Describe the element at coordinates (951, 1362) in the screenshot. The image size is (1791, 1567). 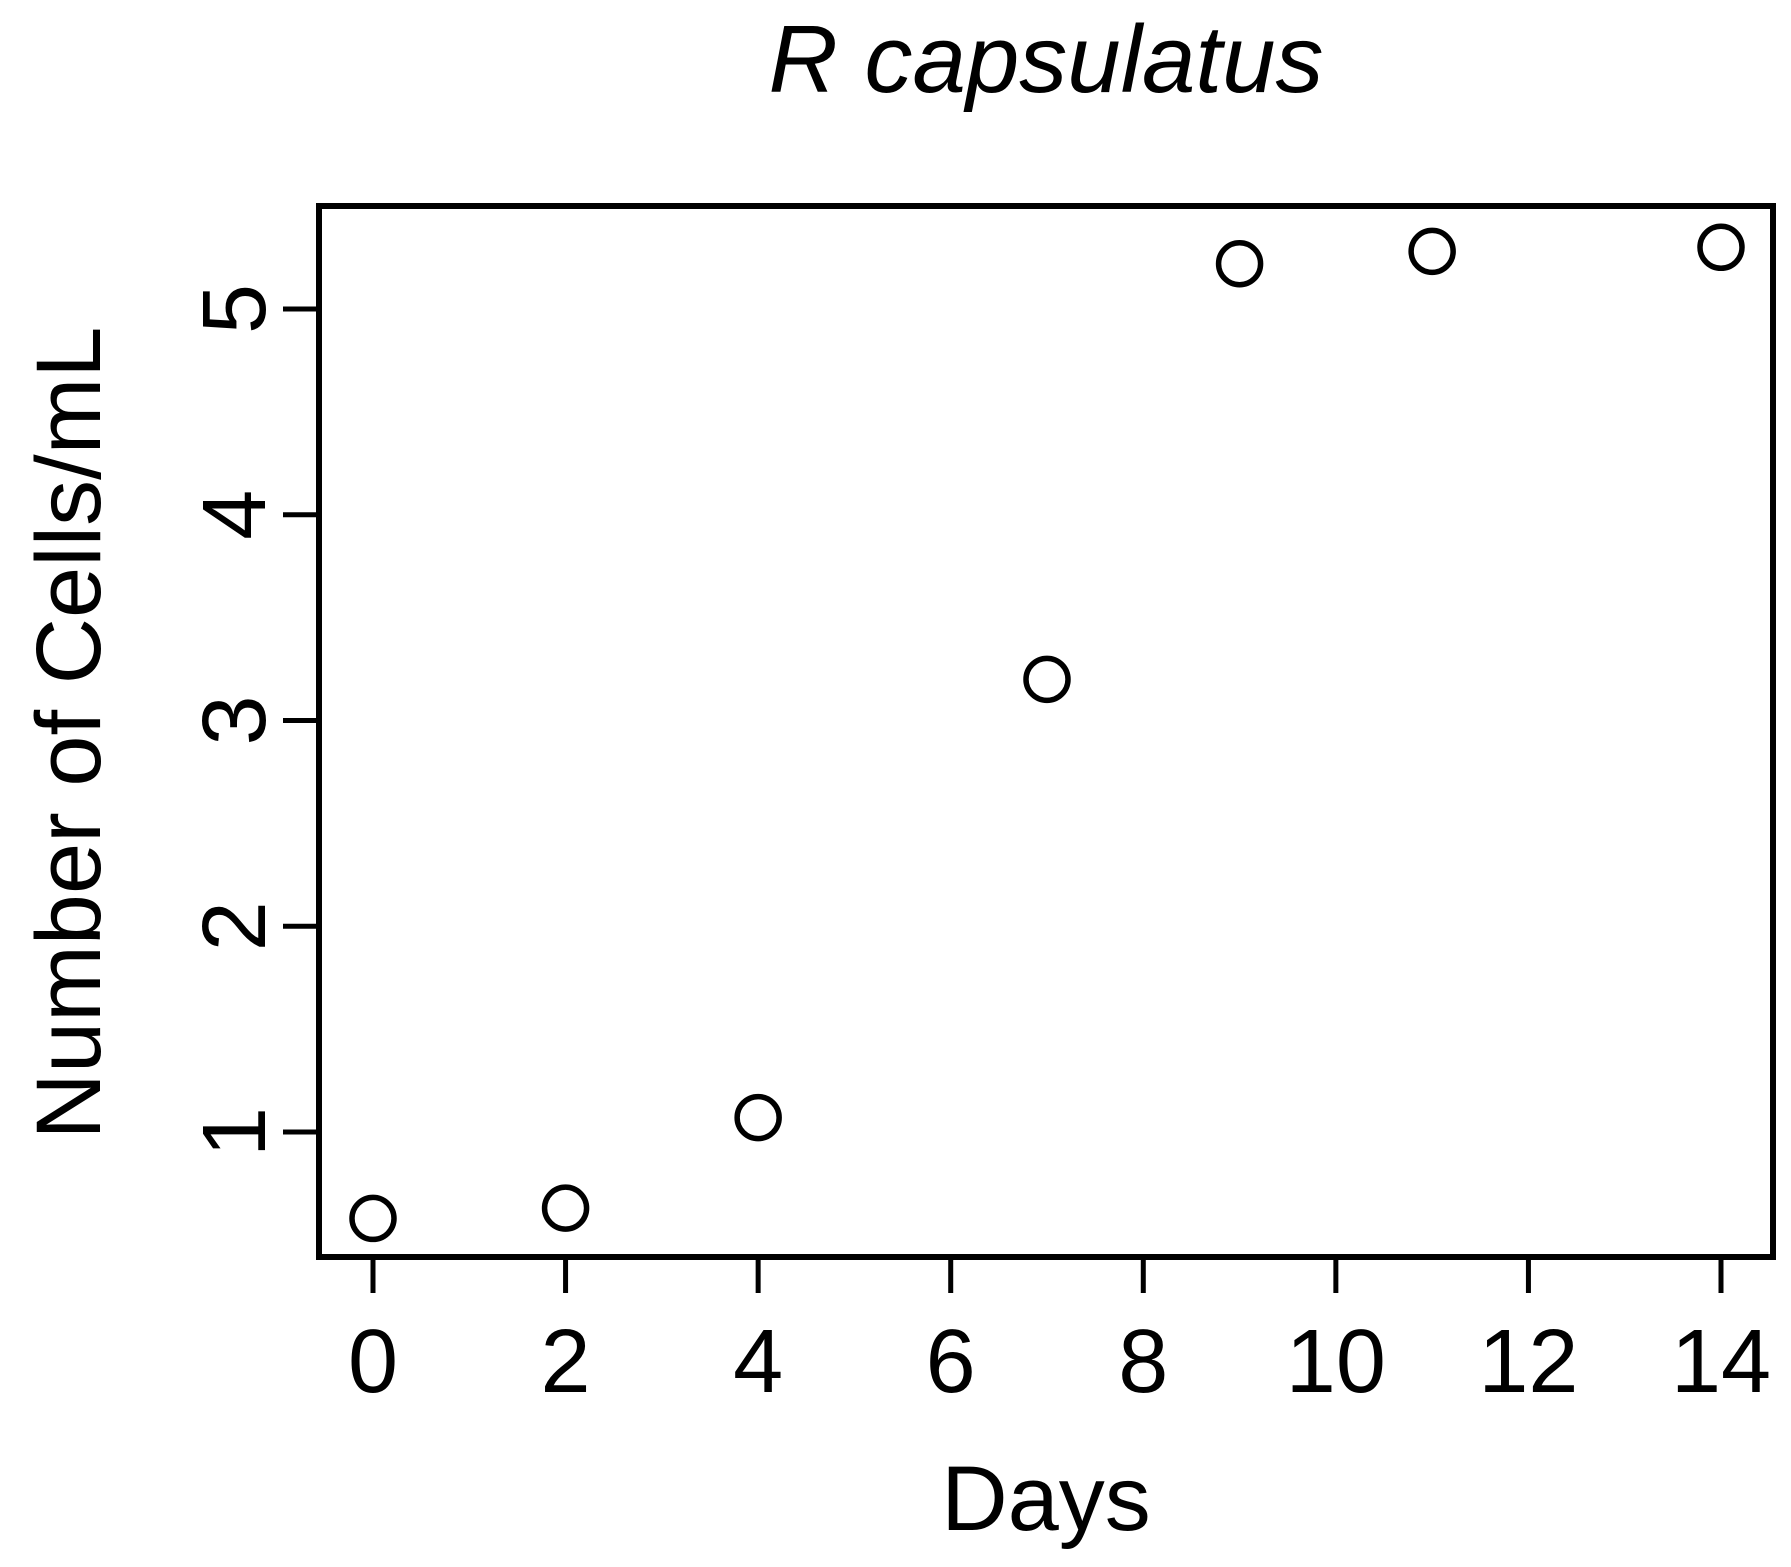
I see `x-tick-label: 6` at that location.